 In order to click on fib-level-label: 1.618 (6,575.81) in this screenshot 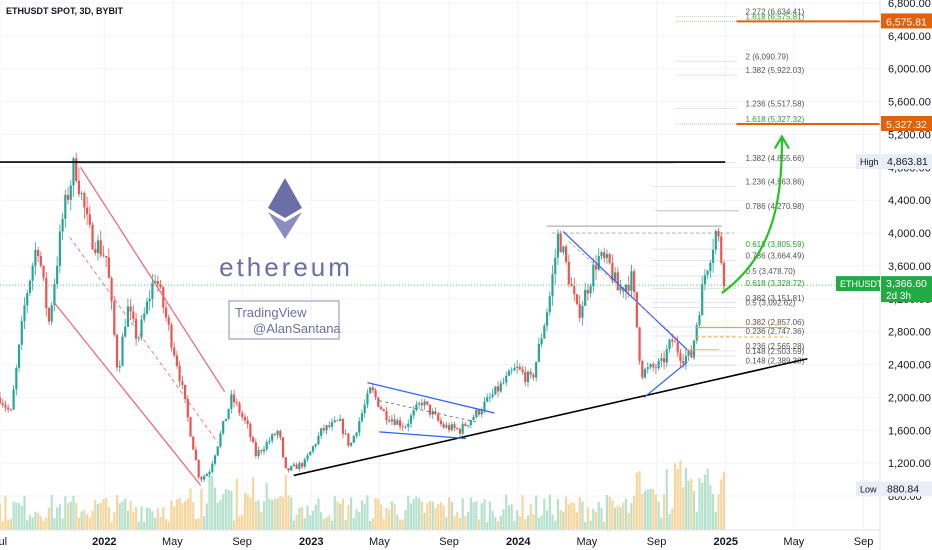, I will do `click(775, 16)`.